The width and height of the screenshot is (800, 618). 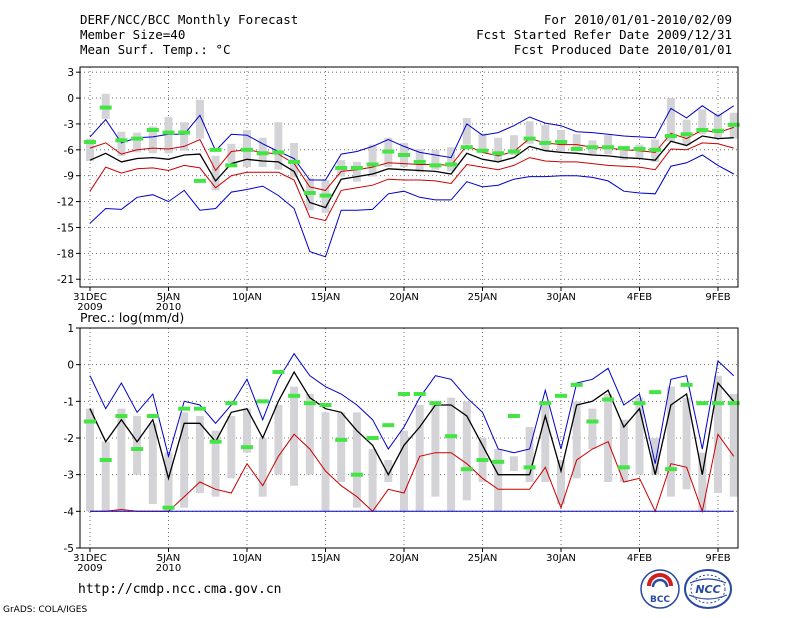 I want to click on precipitation-ensemble-mean-line, so click(x=412, y=425).